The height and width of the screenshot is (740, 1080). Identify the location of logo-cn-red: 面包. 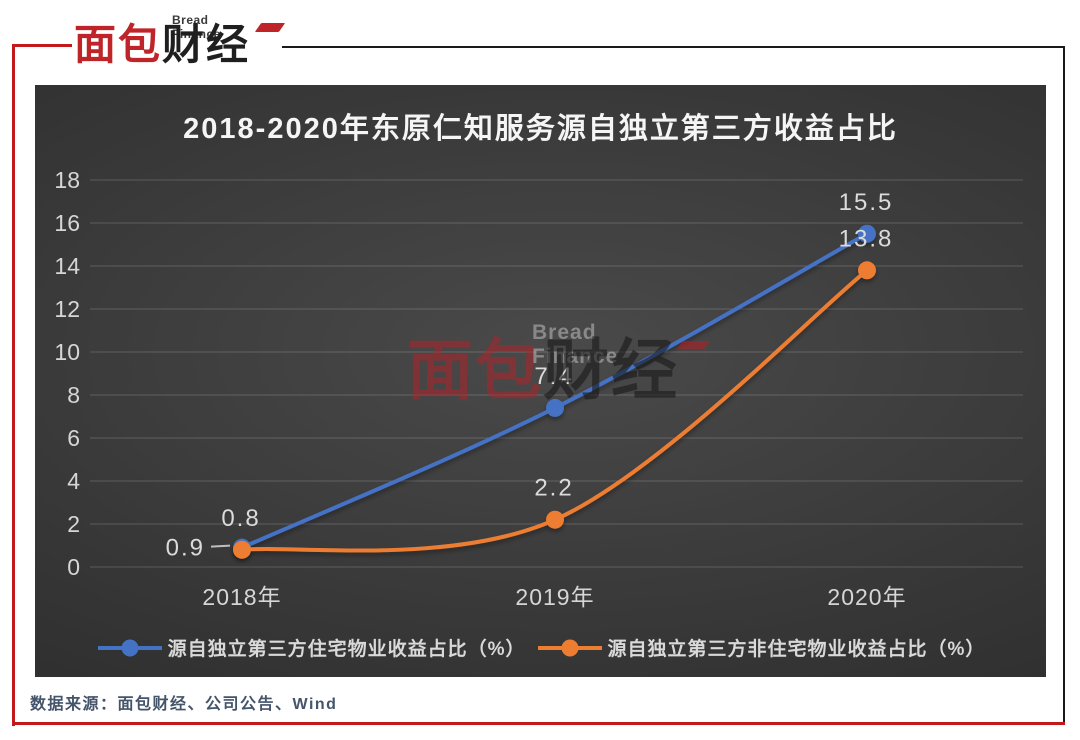
(118, 44).